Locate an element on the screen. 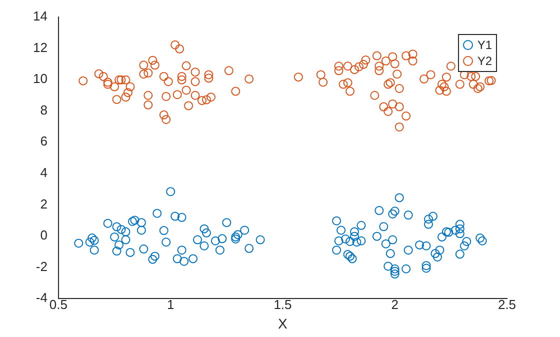 The width and height of the screenshot is (560, 337). y-tick-label: 12 is located at coordinates (40, 47).